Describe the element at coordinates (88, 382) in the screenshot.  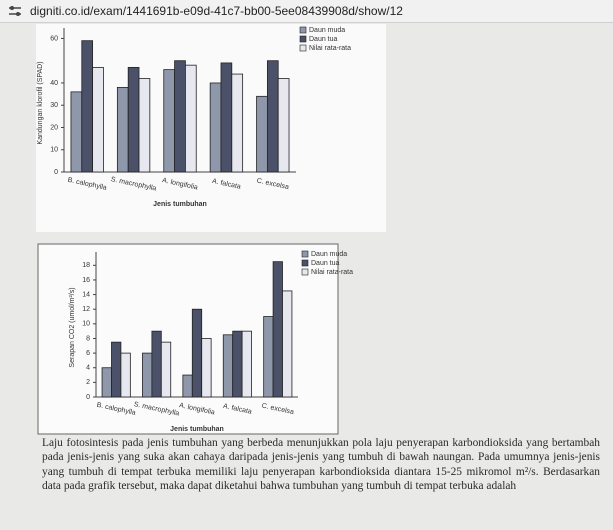
I see `y-tick-label: 2` at that location.